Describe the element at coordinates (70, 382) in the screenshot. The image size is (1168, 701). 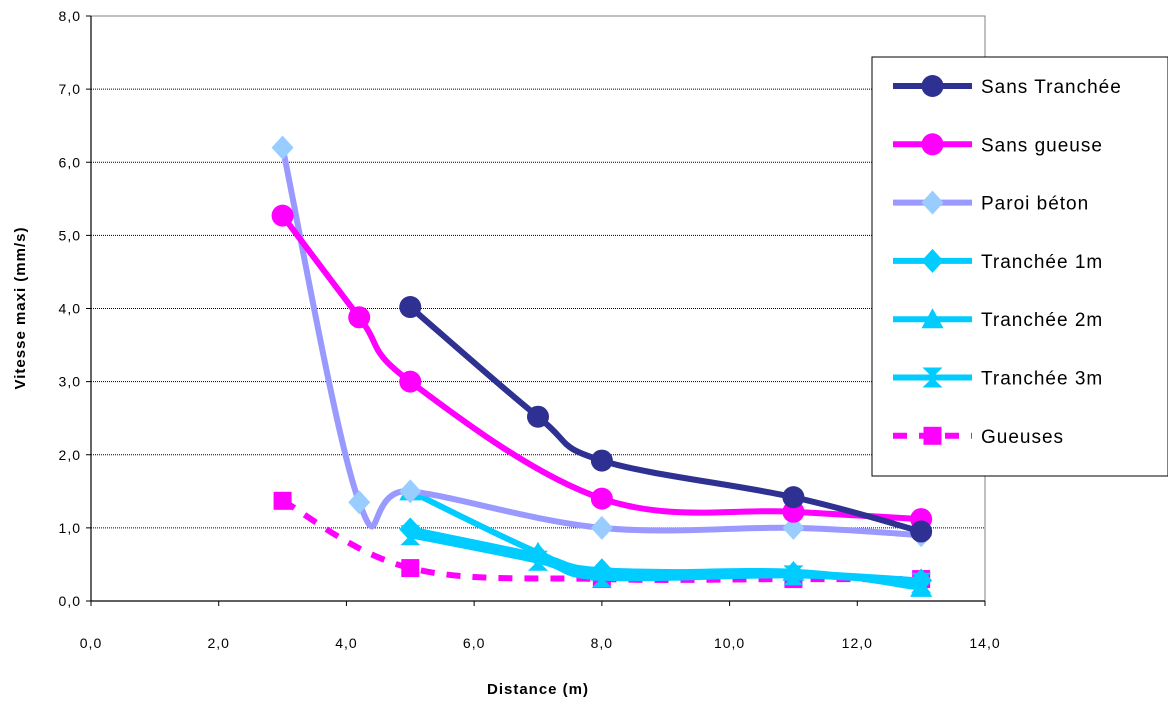
I see `y-tick-label: 3,0` at that location.